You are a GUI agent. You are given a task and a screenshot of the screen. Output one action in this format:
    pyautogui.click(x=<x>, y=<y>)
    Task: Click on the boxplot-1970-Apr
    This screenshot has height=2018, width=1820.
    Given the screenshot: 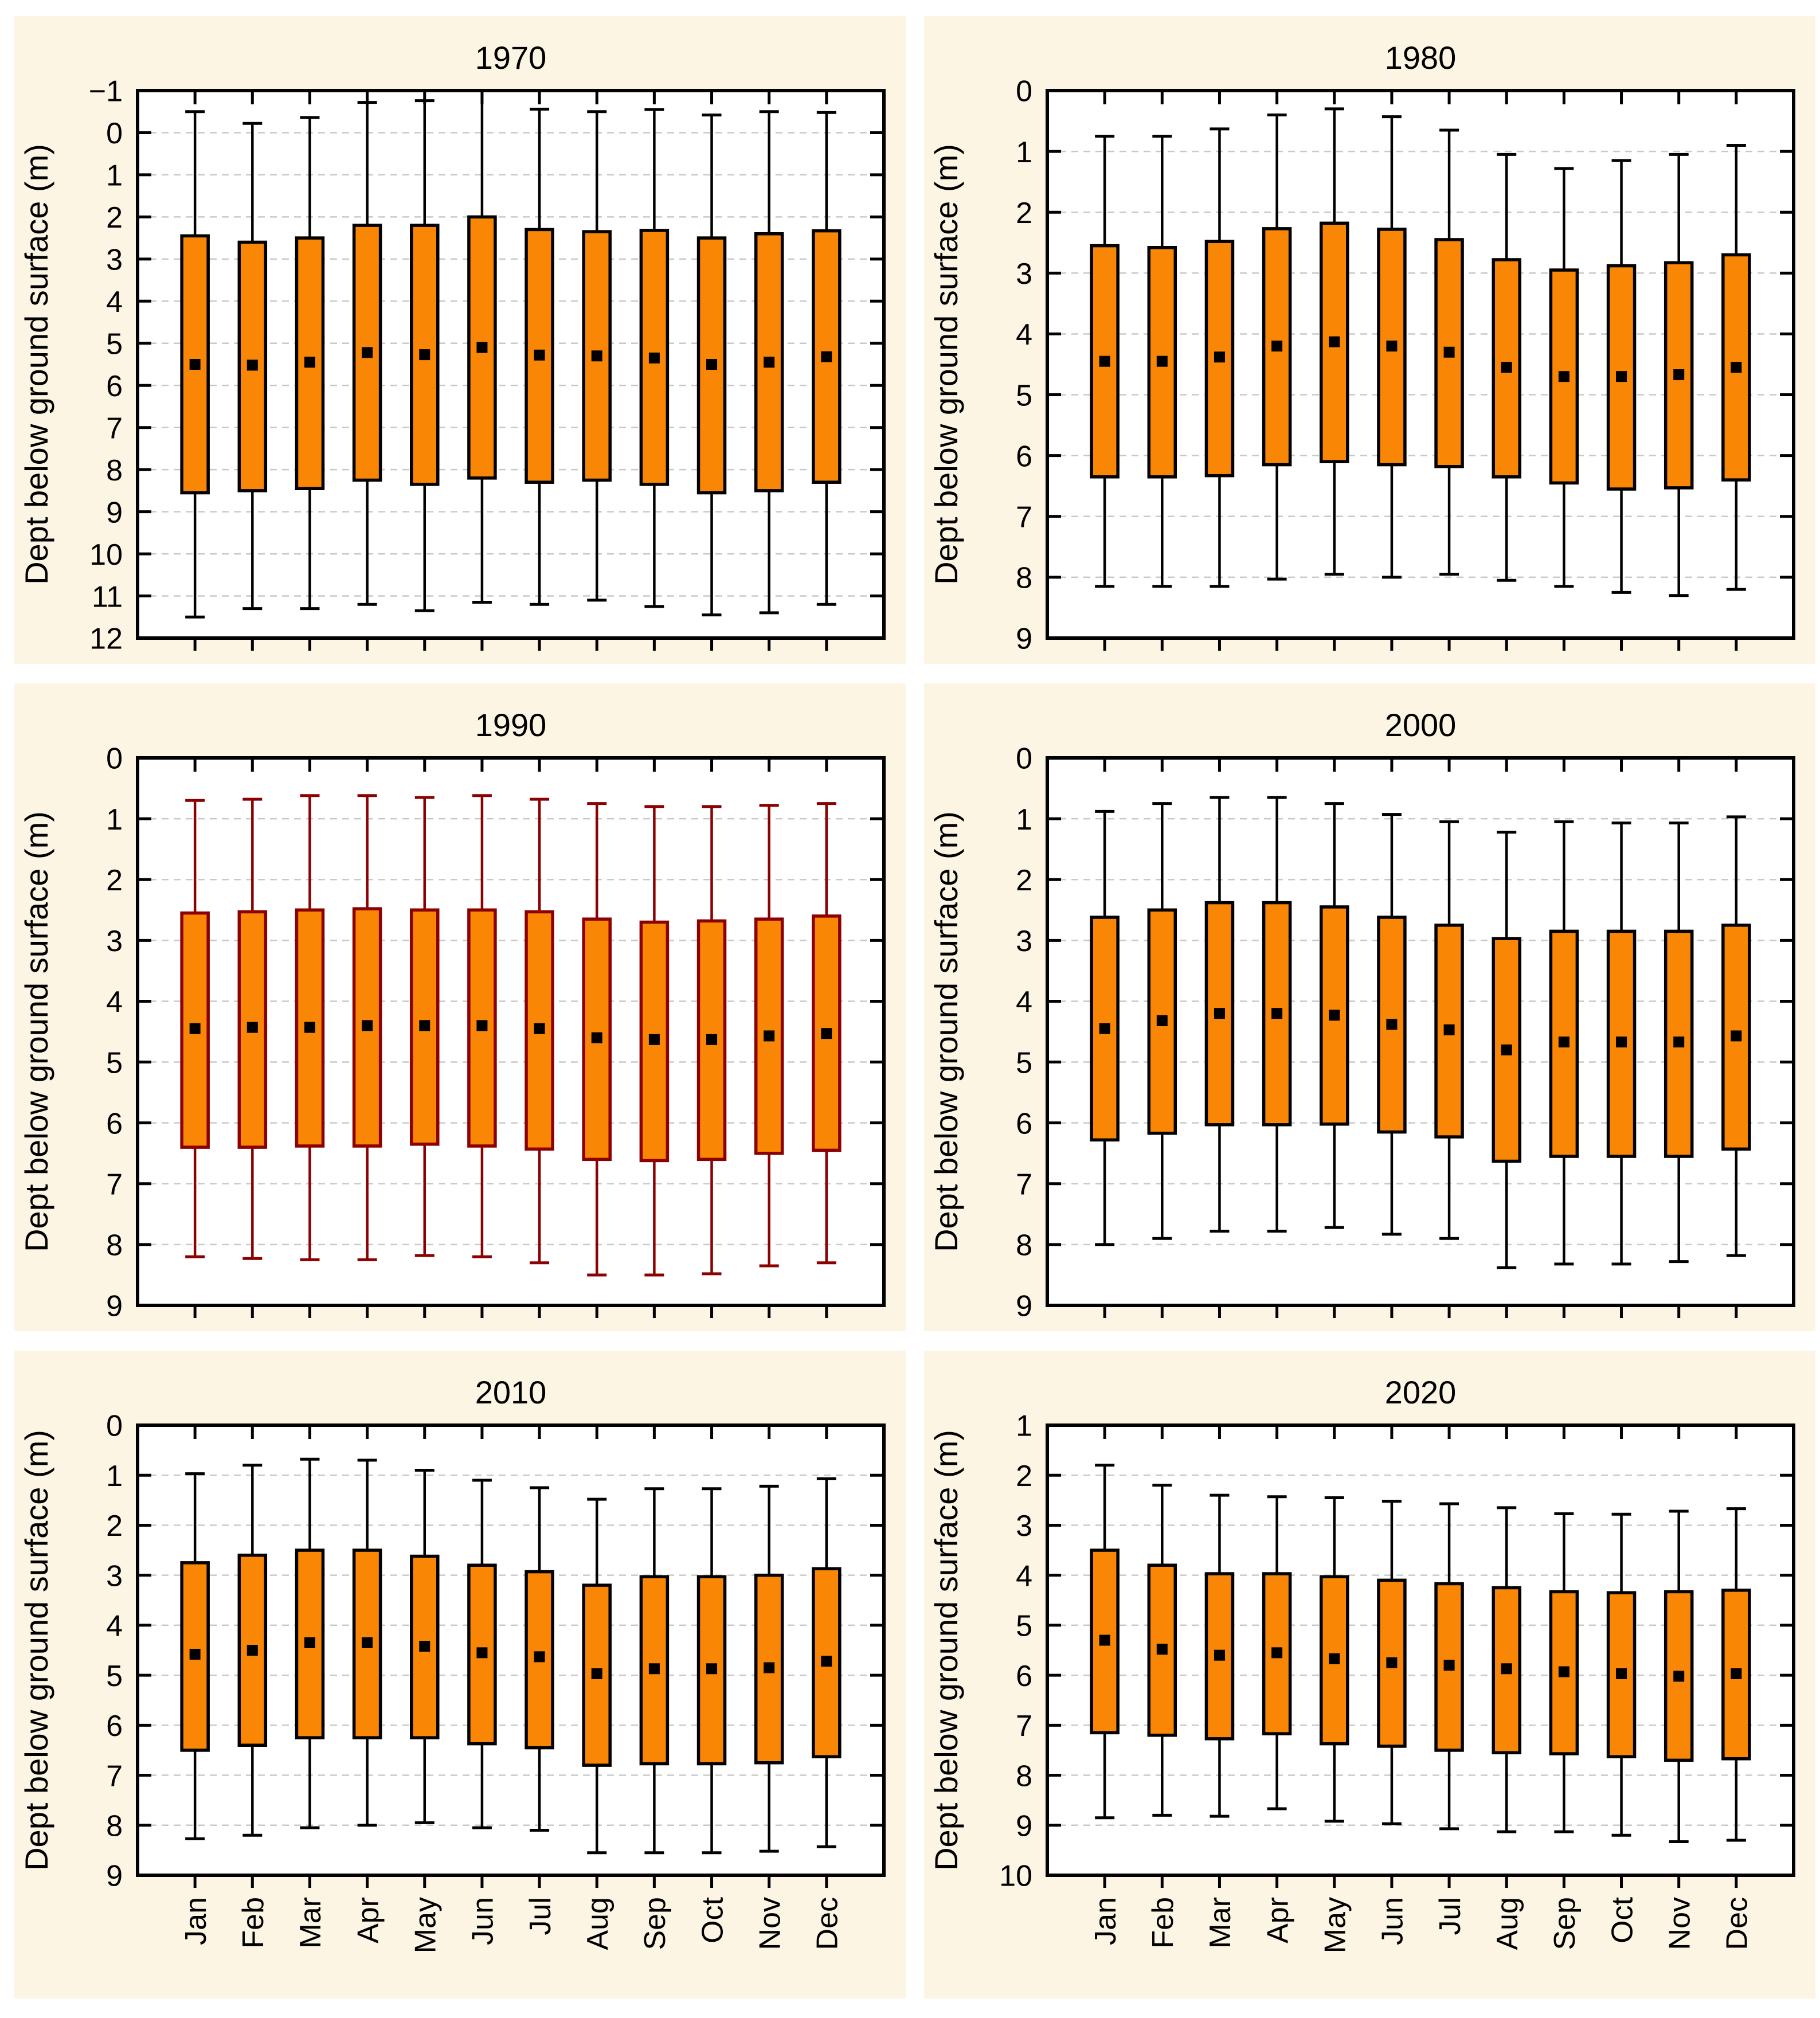 What is the action you would take?
    pyautogui.click(x=367, y=353)
    